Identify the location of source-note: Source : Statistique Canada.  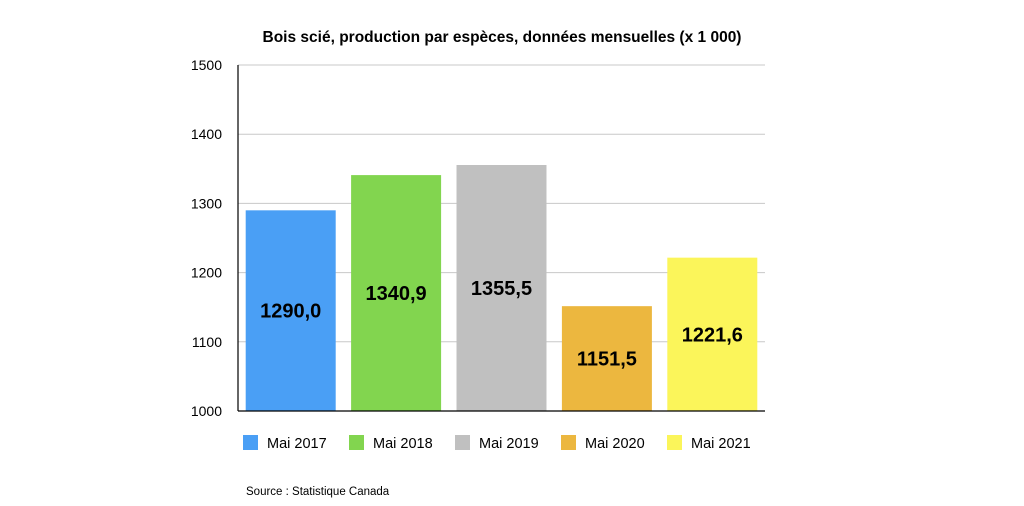
(318, 492).